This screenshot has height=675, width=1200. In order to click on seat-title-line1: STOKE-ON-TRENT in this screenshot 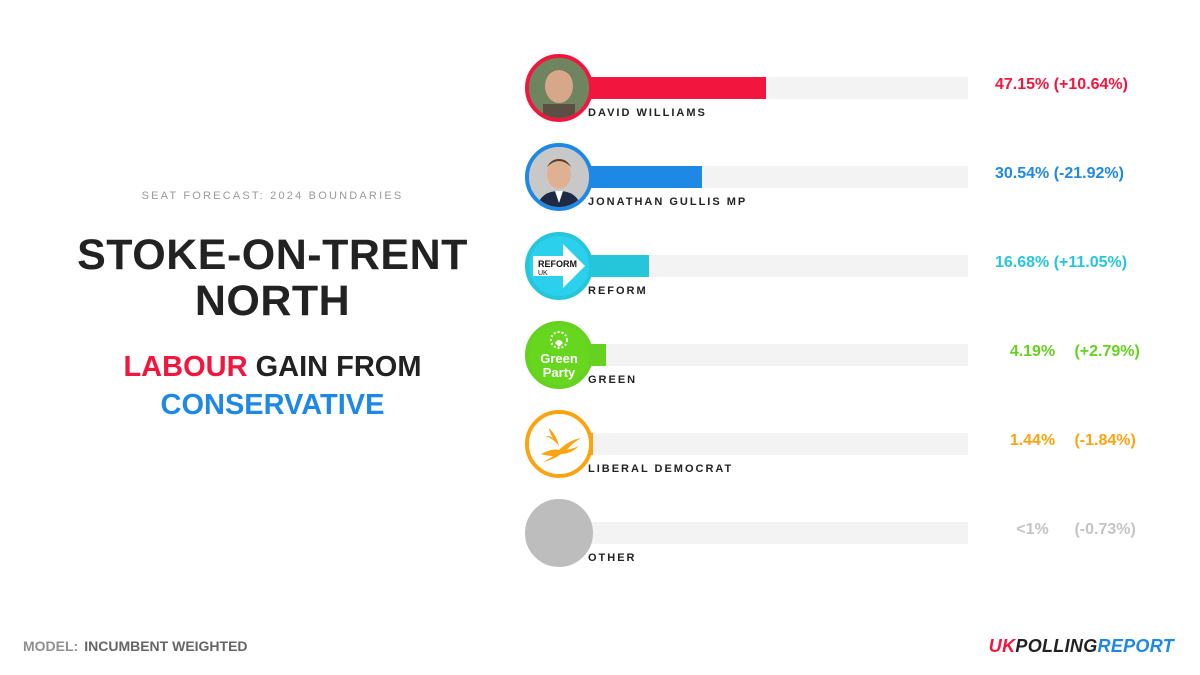, I will do `click(272, 255)`.